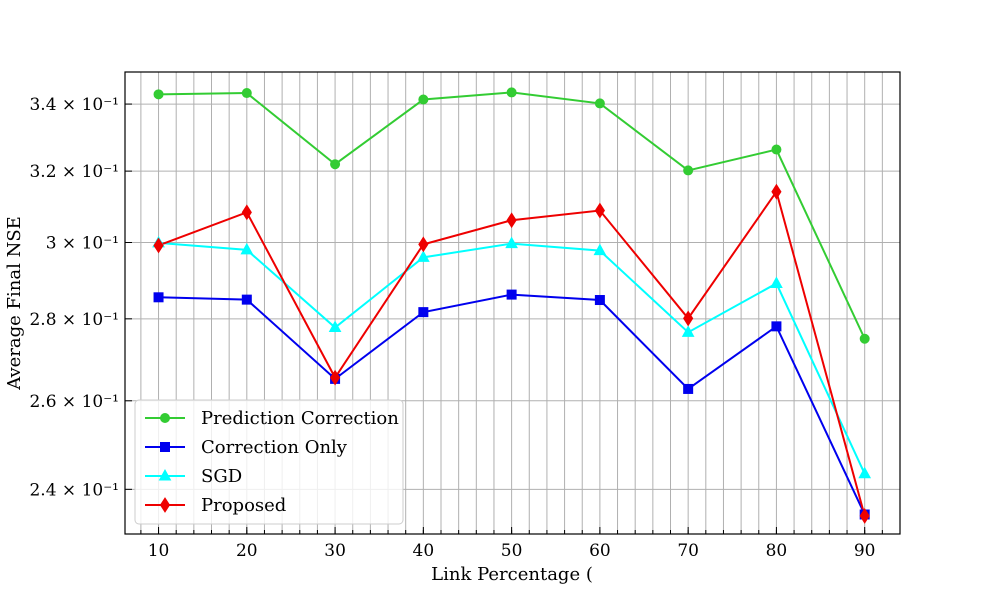 Image resolution: width=1000 pixels, height=604 pixels. I want to click on legend-marker-sgd, so click(165, 474).